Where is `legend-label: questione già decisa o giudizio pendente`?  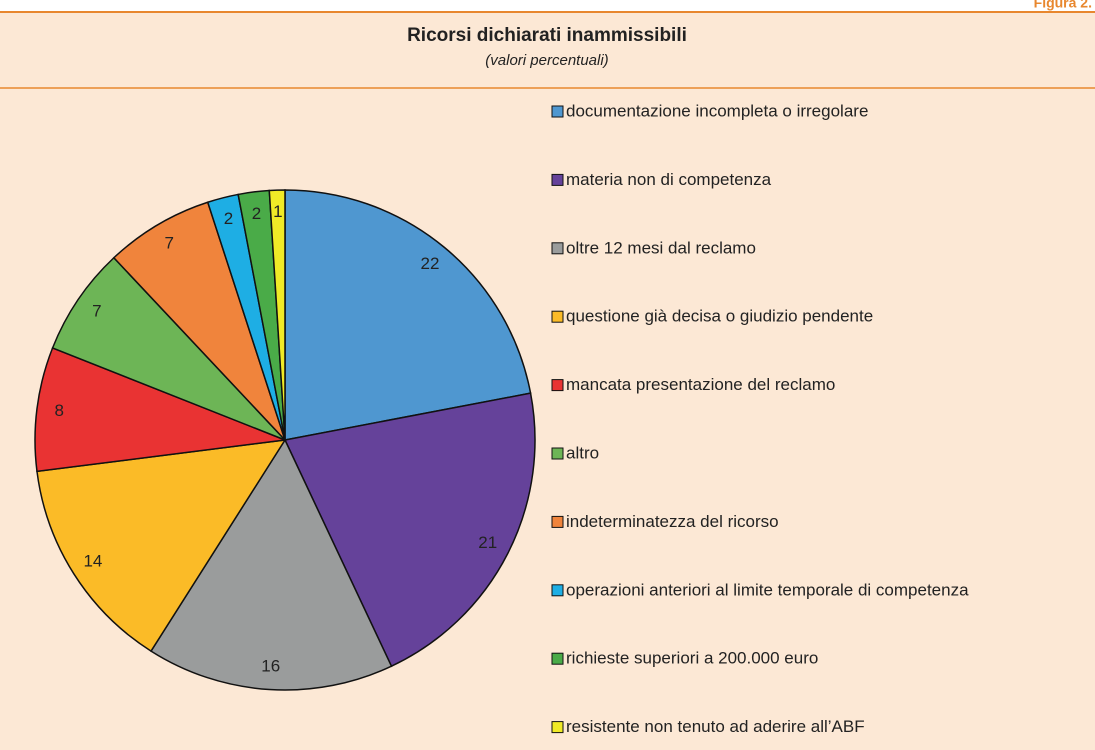 legend-label: questione già decisa o giudizio pendente is located at coordinates (719, 316).